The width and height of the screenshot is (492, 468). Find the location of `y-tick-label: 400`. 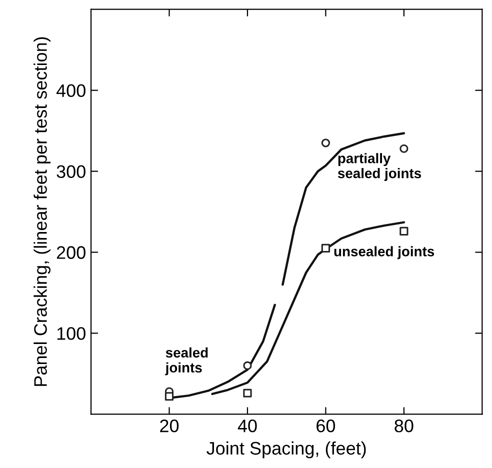

y-tick-label: 400 is located at coordinates (71, 91).